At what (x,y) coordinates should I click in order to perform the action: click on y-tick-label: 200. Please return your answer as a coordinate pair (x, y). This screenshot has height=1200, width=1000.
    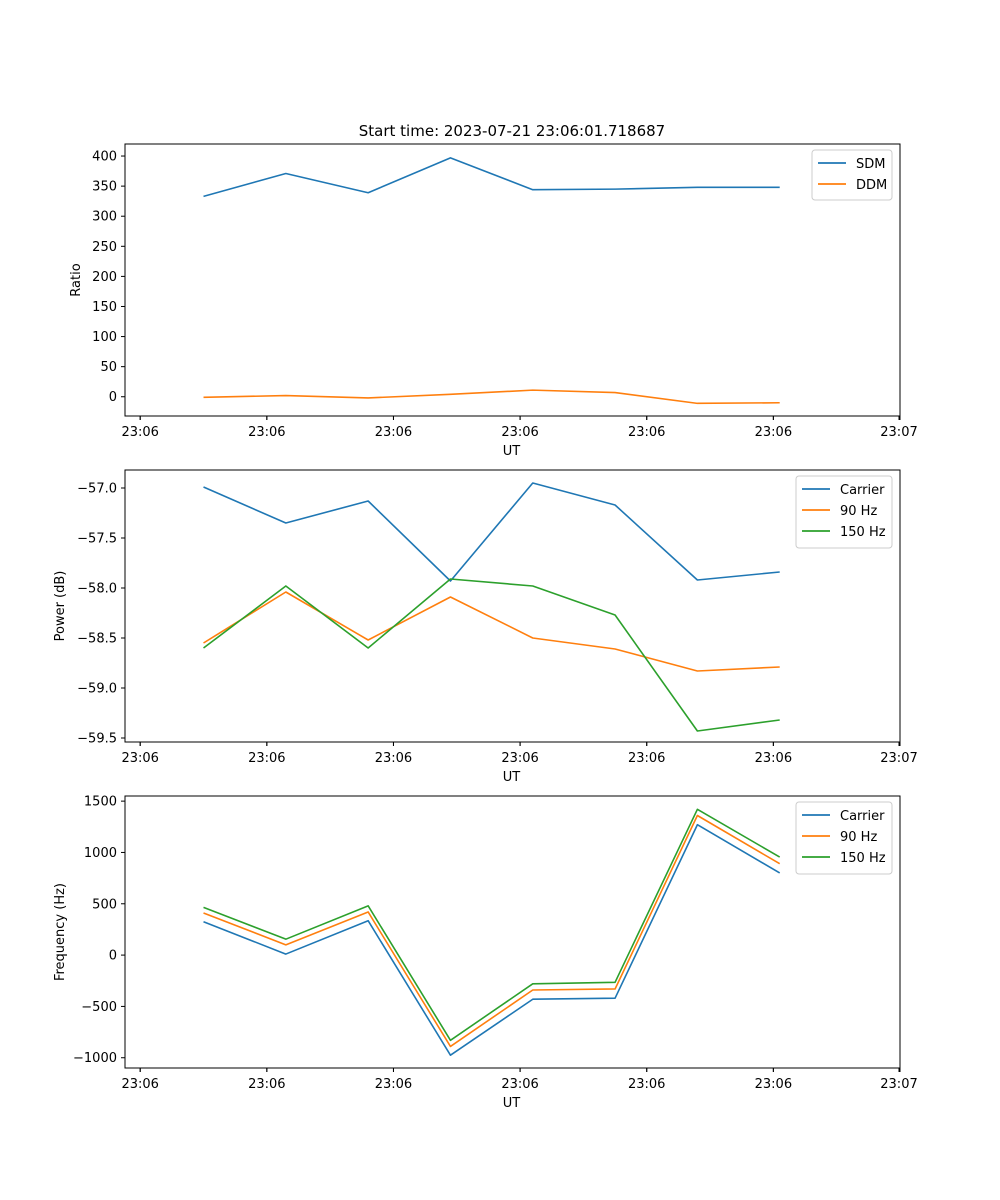
    Looking at the image, I should click on (104, 277).